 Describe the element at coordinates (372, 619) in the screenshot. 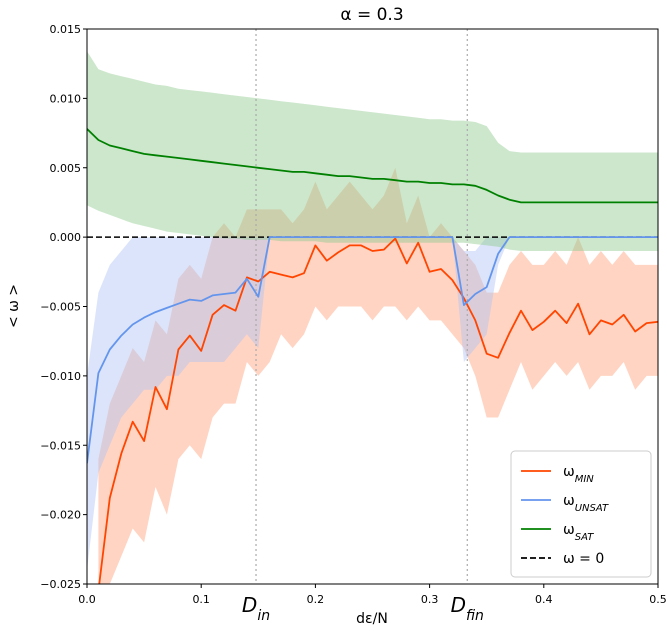

I see `x-axis-label: dε/N` at that location.